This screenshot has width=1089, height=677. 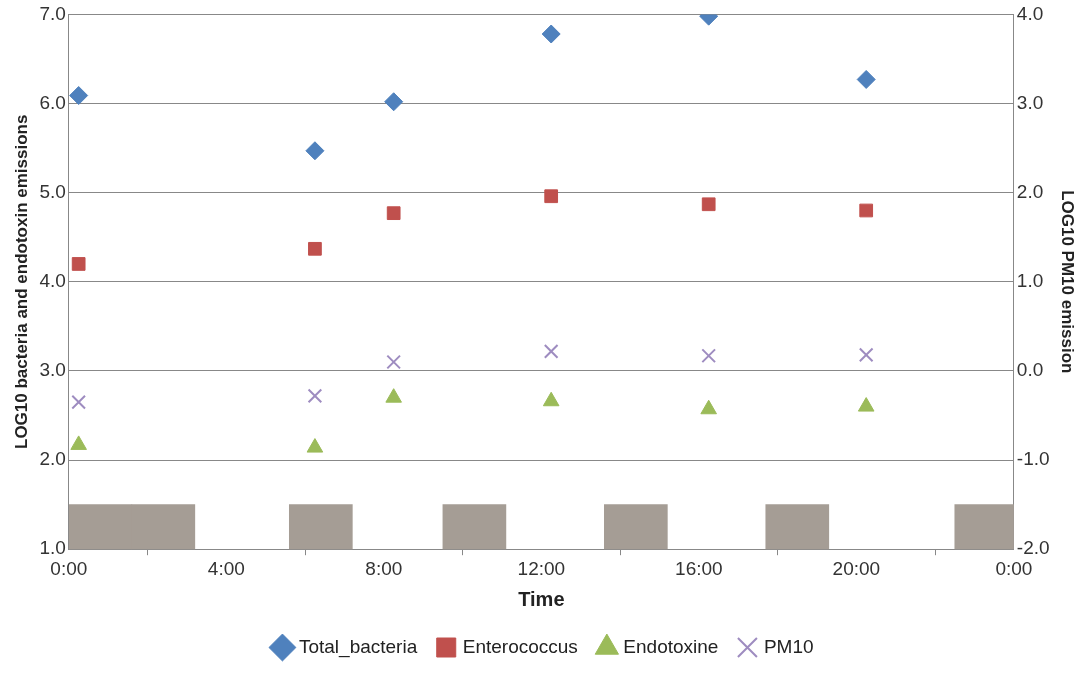 I want to click on y2-tick-label: 1.0, so click(x=1030, y=281).